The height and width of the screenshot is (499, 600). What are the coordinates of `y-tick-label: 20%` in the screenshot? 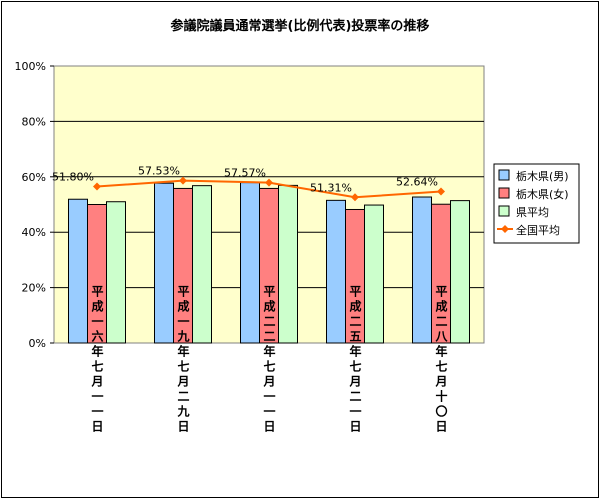 It's located at (34, 288).